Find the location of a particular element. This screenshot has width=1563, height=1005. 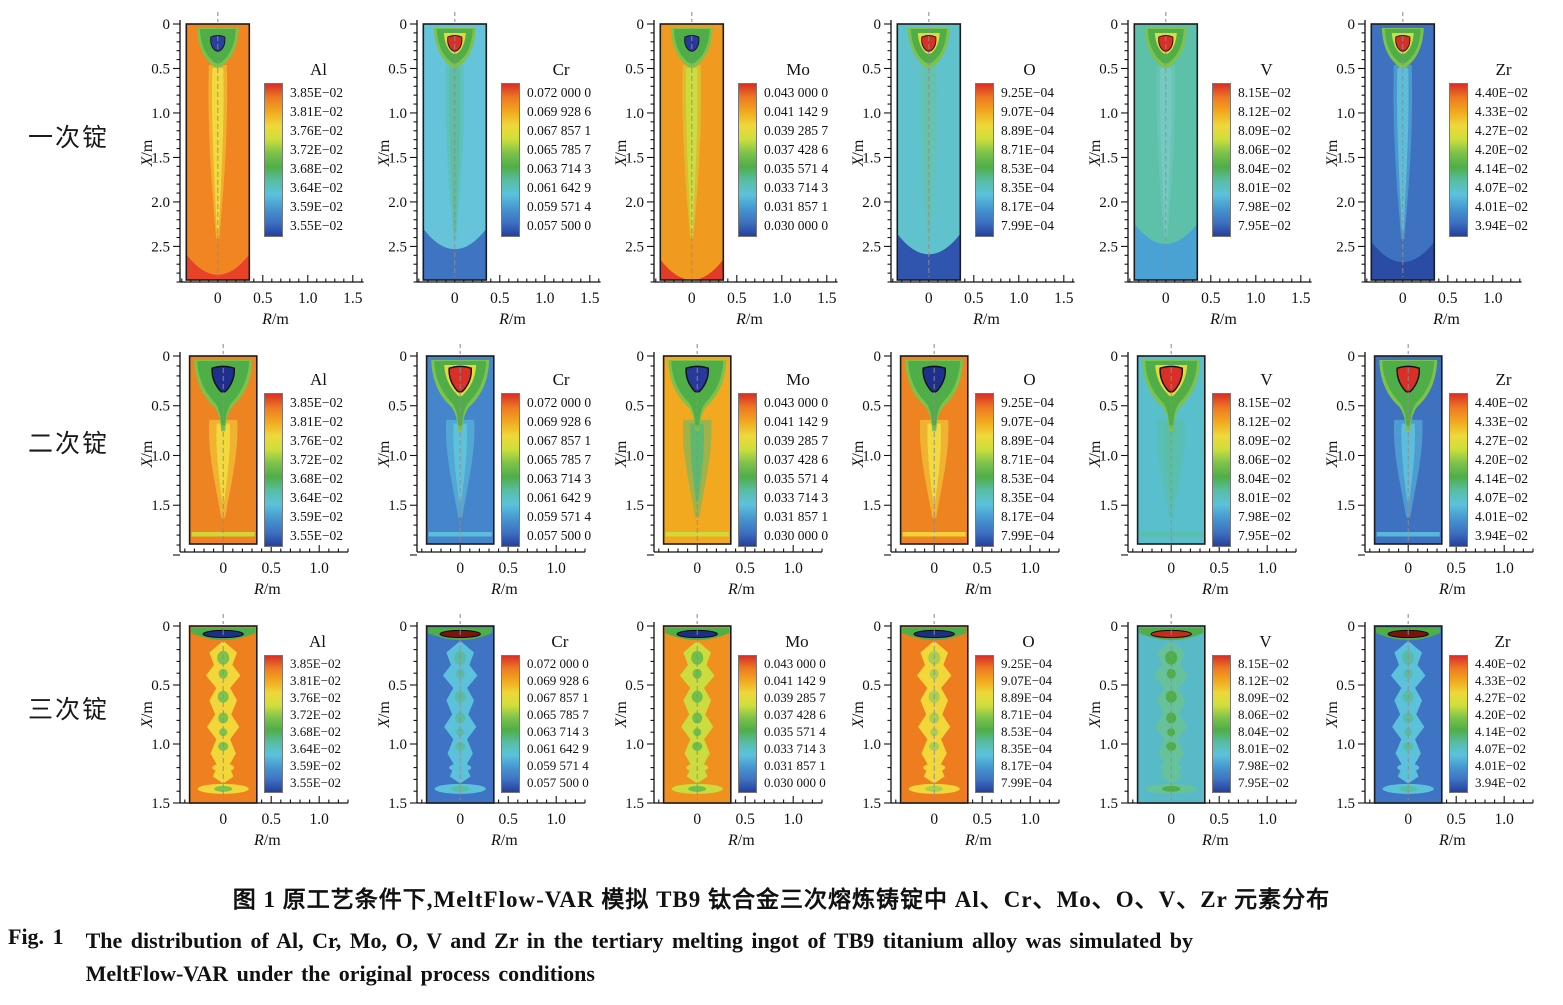

colorbar-value: 7.95E−02 is located at coordinates (1264, 782).